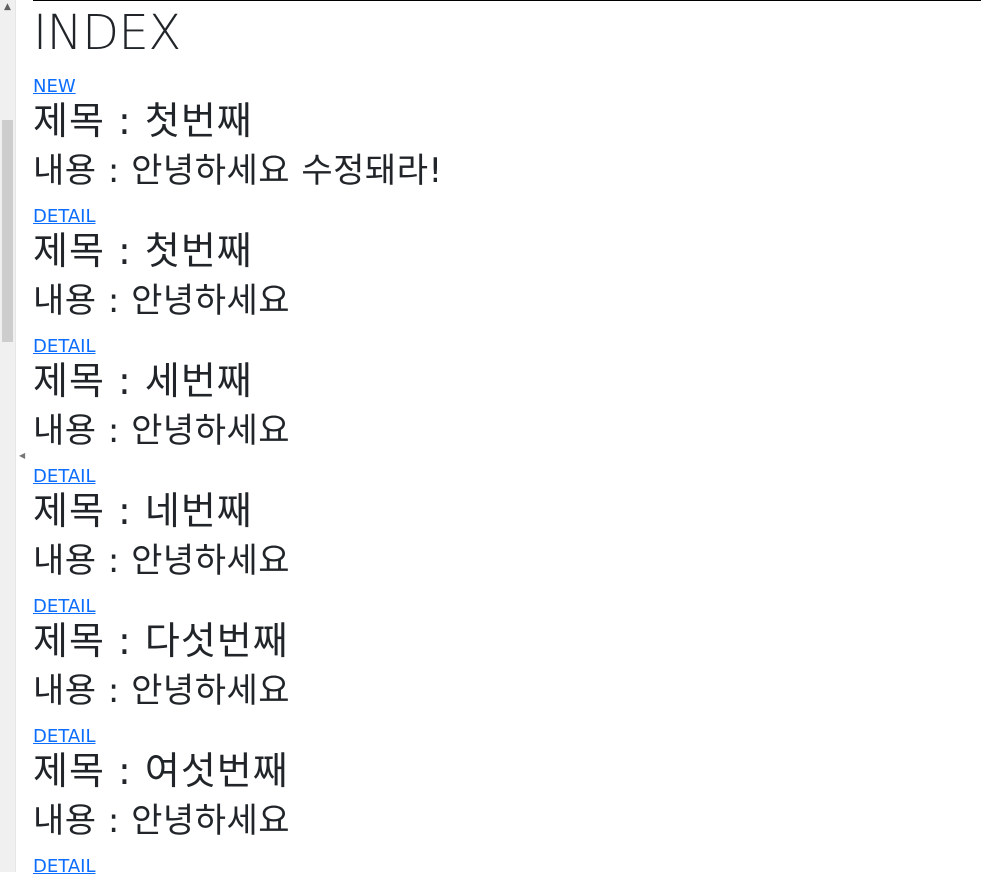 The width and height of the screenshot is (981, 878). Describe the element at coordinates (503, 163) in the screenshot. I see `post-item: 제목 : 첫번째 내용 : 안녕하세요 수정돼라! DETAIL` at that location.